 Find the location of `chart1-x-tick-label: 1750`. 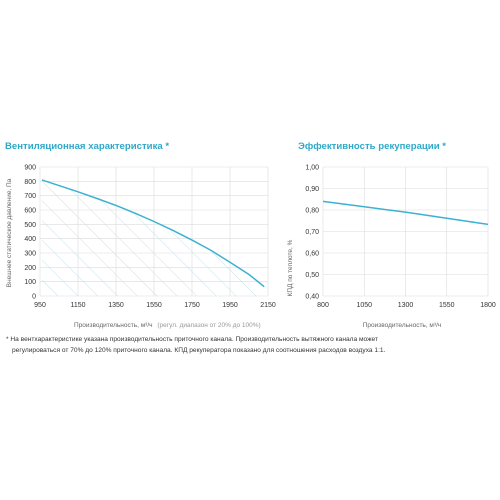

chart1-x-tick-label: 1750 is located at coordinates (192, 305).